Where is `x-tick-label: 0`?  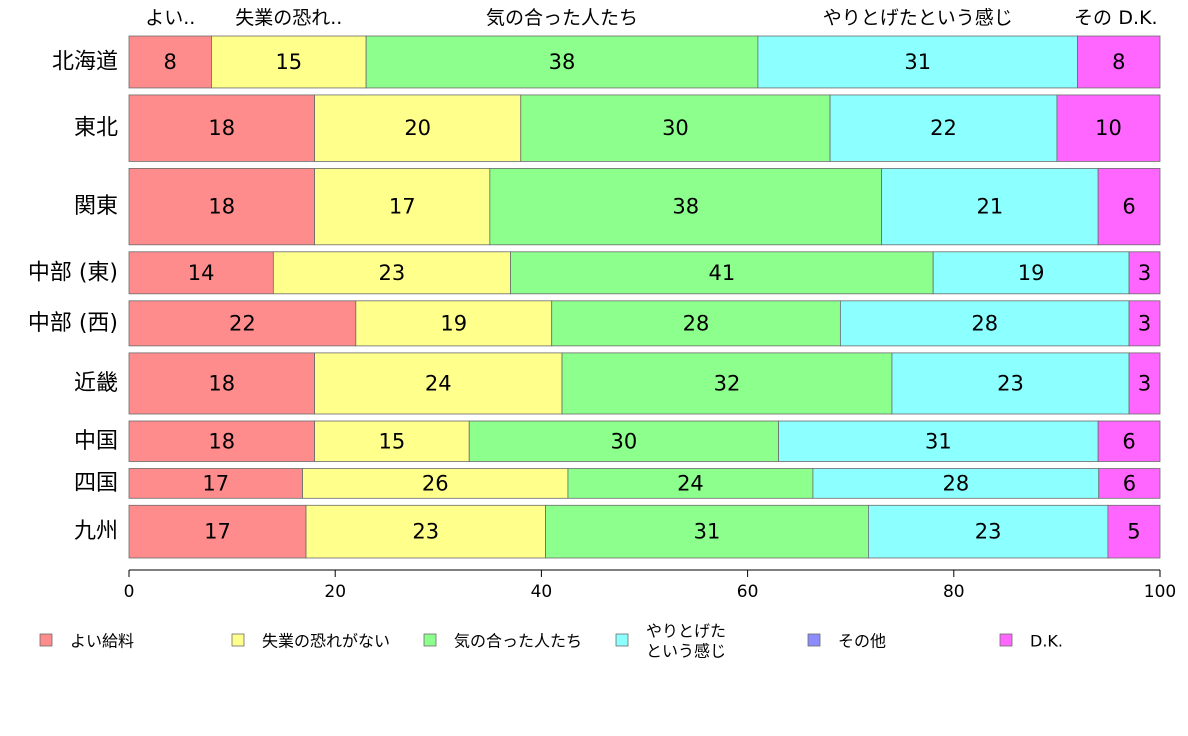
x-tick-label: 0 is located at coordinates (129, 592).